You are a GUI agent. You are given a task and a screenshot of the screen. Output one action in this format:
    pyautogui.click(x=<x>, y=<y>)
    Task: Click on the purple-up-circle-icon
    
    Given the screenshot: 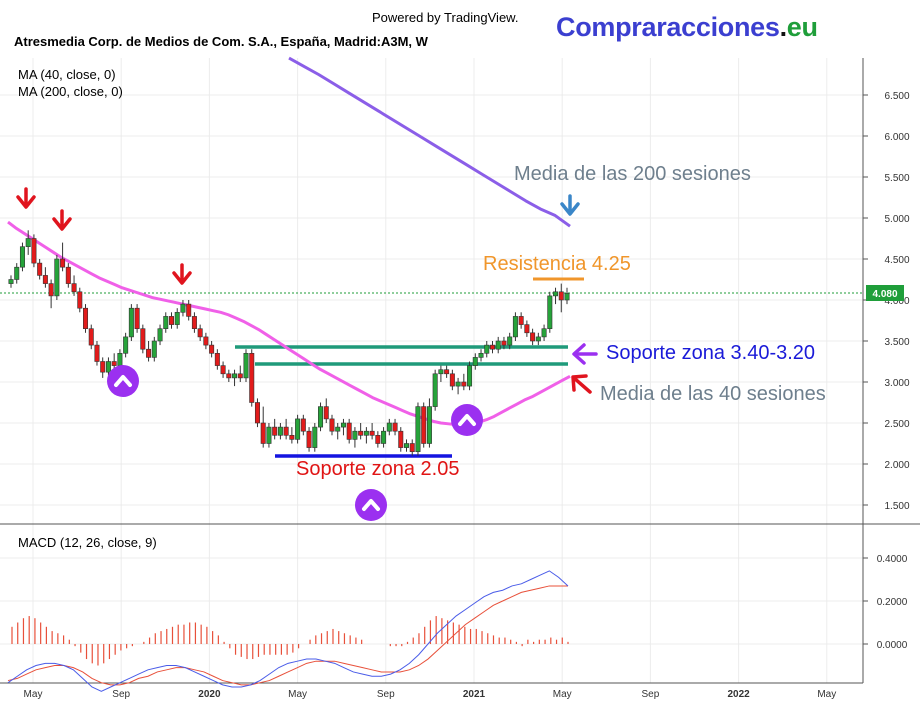 What is the action you would take?
    pyautogui.click(x=371, y=505)
    